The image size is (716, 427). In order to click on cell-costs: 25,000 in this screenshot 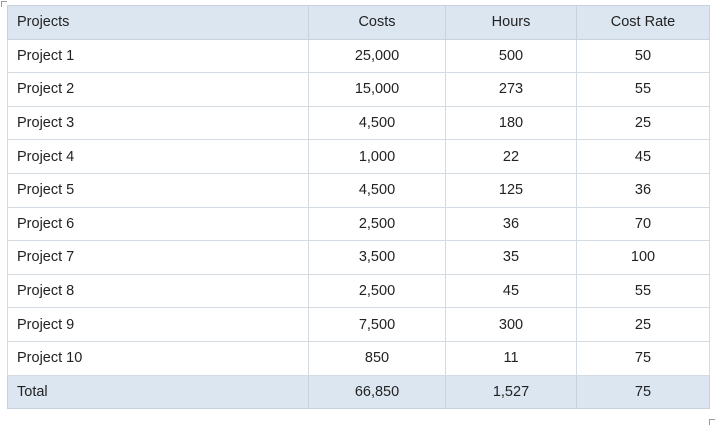, I will do `click(377, 56)`.